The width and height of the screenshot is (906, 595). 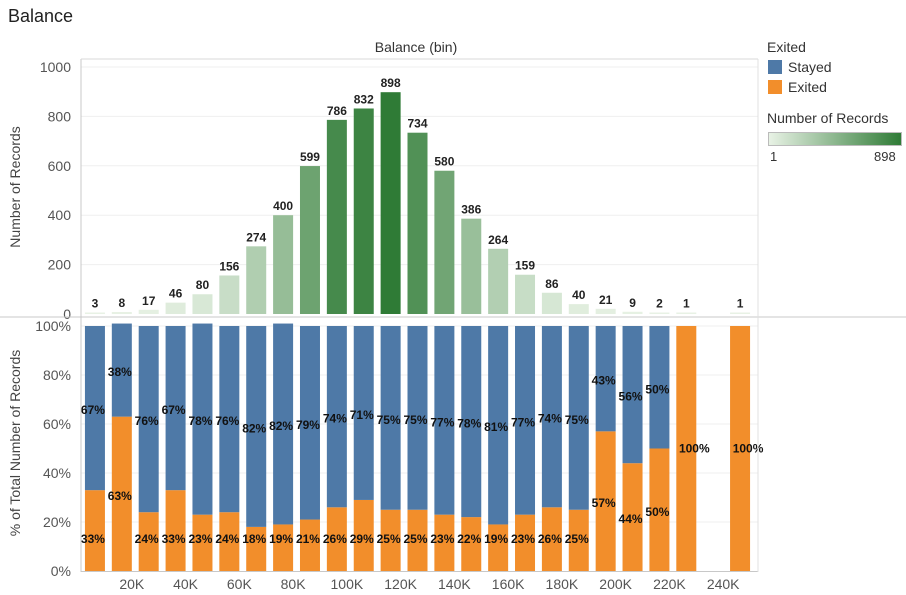 What do you see at coordinates (362, 539) in the screenshot?
I see `exited-pct-label: 29%` at bounding box center [362, 539].